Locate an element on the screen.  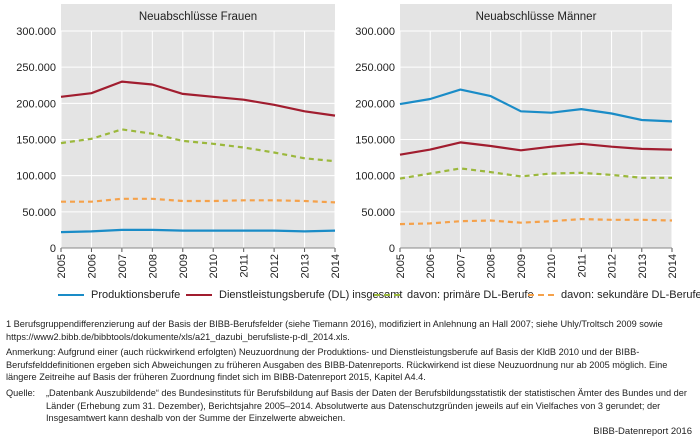
credit: BIBB-Datenreport 2016 is located at coordinates (642, 431).